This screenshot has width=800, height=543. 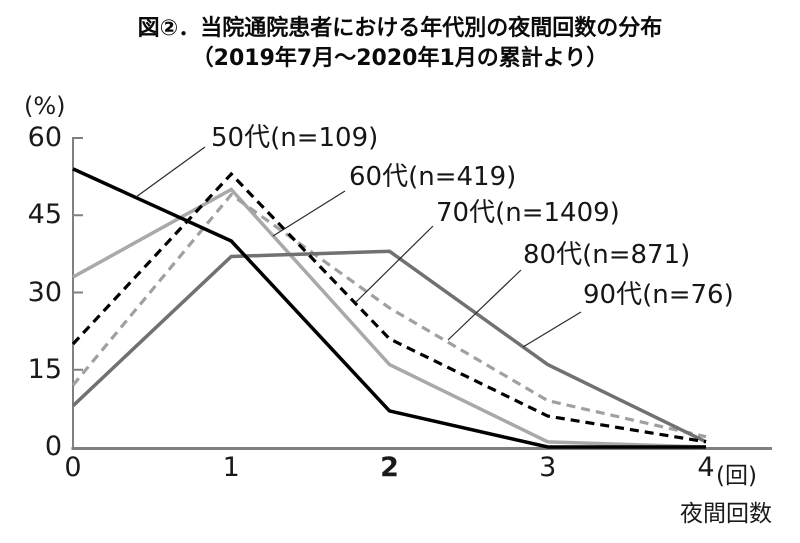 What do you see at coordinates (170, 172) in the screenshot?
I see `leader-line-50s` at bounding box center [170, 172].